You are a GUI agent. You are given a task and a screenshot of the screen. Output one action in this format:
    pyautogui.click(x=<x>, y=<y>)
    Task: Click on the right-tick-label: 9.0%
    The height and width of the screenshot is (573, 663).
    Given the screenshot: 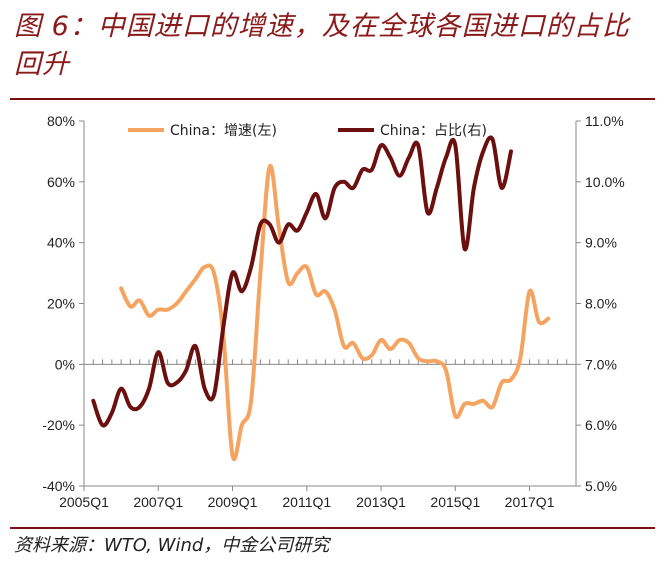 What is the action you would take?
    pyautogui.click(x=601, y=243)
    